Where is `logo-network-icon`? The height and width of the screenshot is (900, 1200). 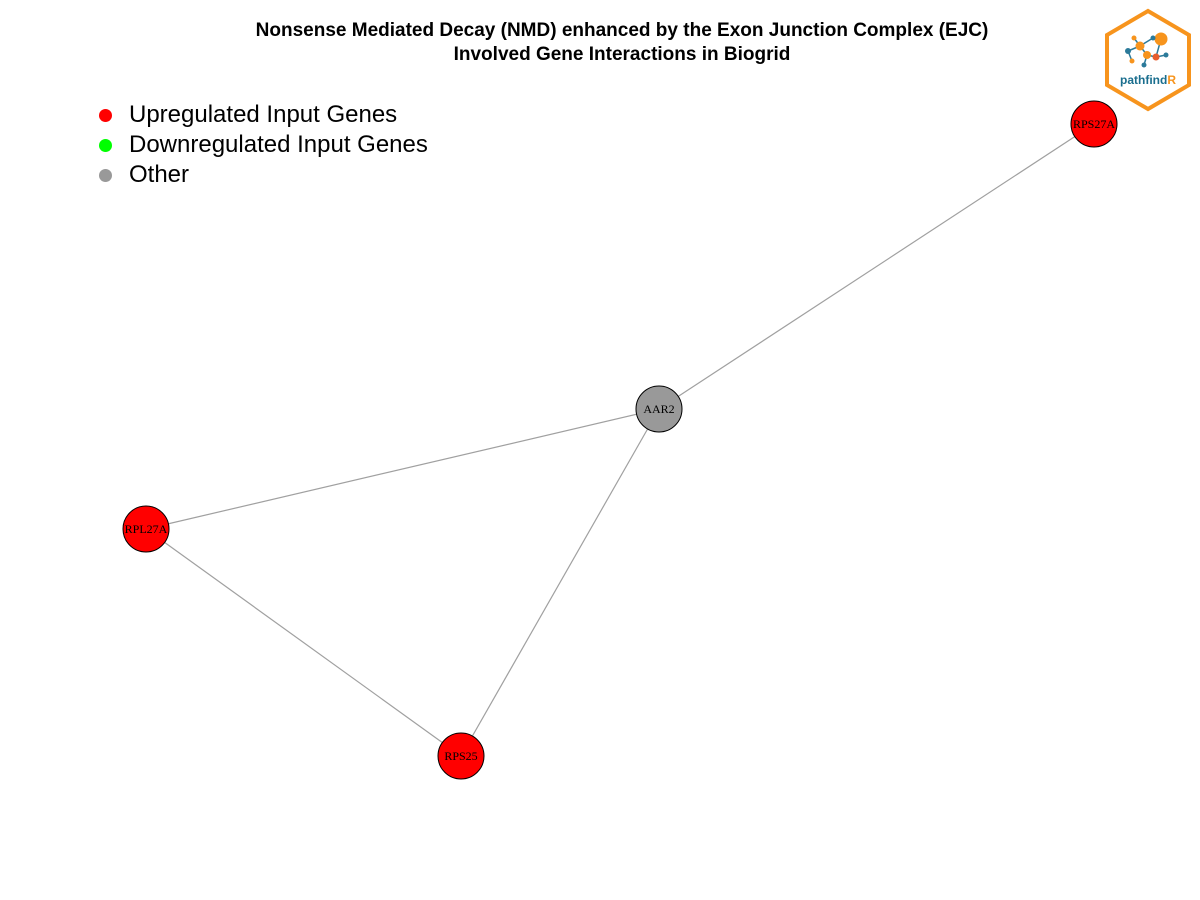 logo-network-icon is located at coordinates (1147, 50).